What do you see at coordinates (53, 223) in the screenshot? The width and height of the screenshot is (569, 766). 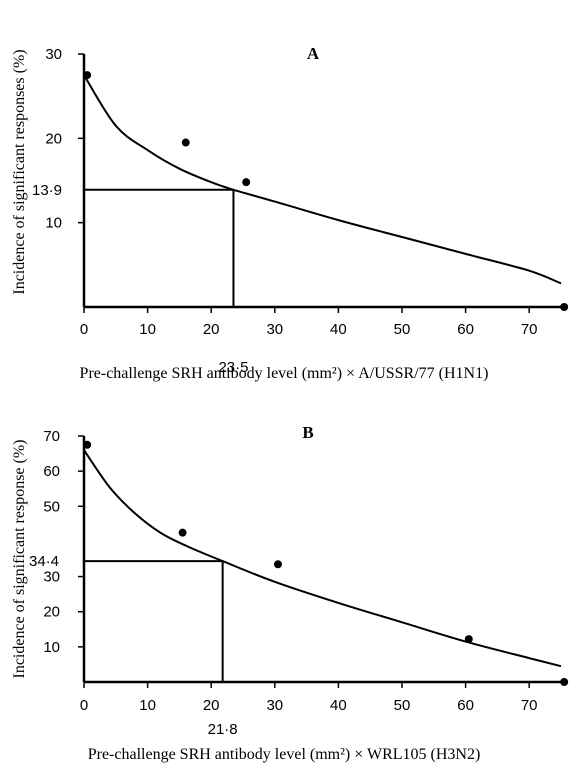 I see `y-tick-label-a: 10` at bounding box center [53, 223].